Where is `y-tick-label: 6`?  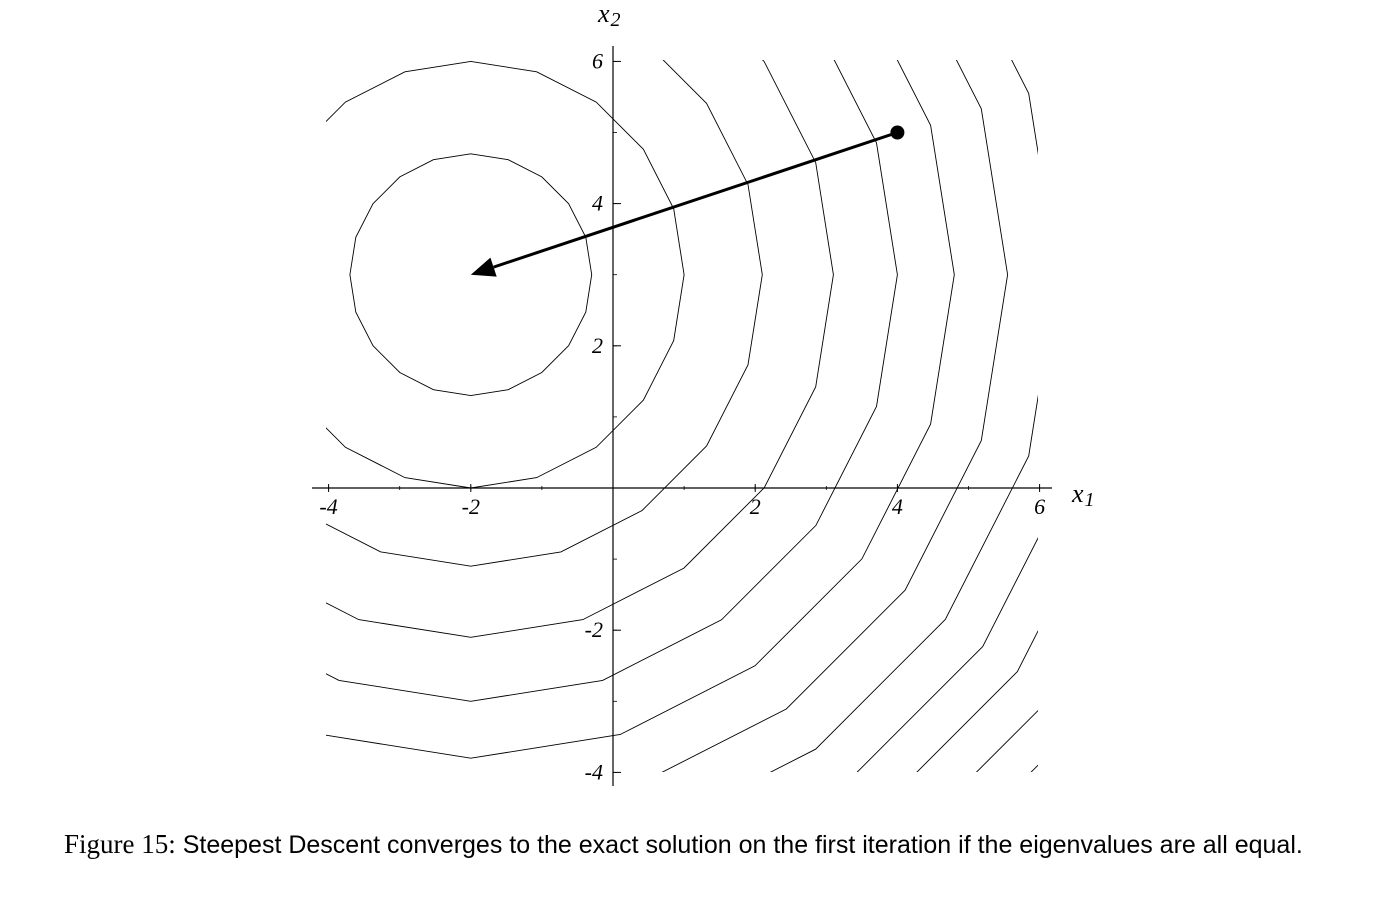 y-tick-label: 6 is located at coordinates (597, 60).